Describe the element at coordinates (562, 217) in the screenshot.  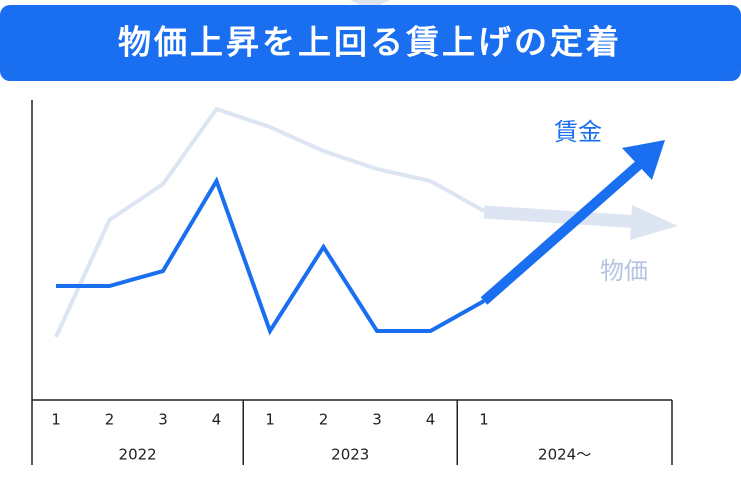
I see `price-arrow-shaft` at that location.